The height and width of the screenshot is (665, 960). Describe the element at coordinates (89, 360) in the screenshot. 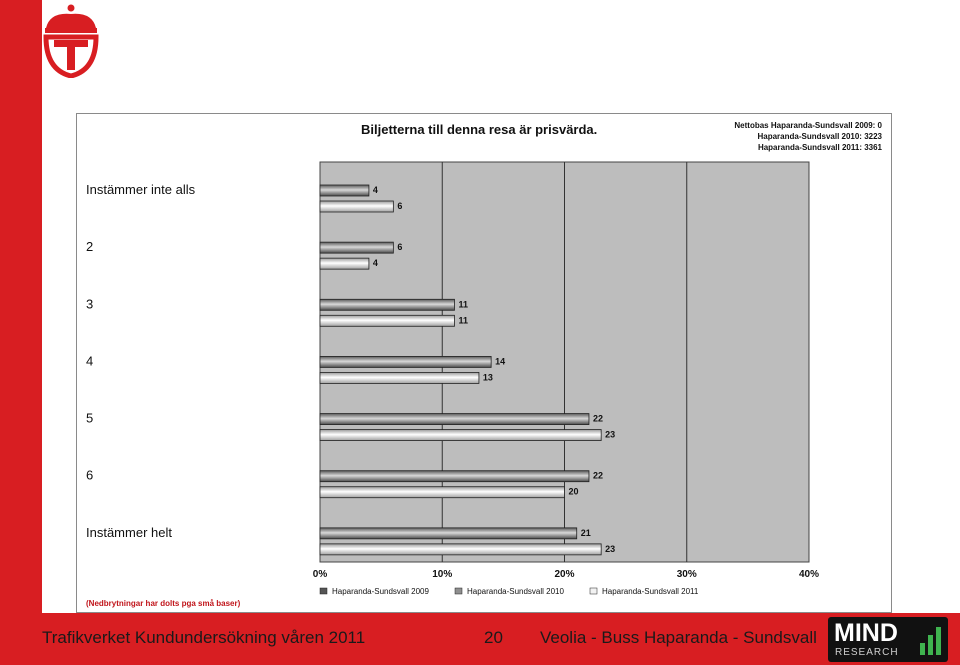

I see `category-label: 4` at that location.